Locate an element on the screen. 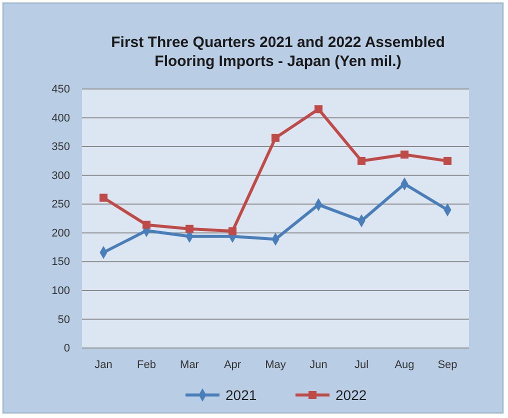  y-tick-label: 250 is located at coordinates (61, 204).